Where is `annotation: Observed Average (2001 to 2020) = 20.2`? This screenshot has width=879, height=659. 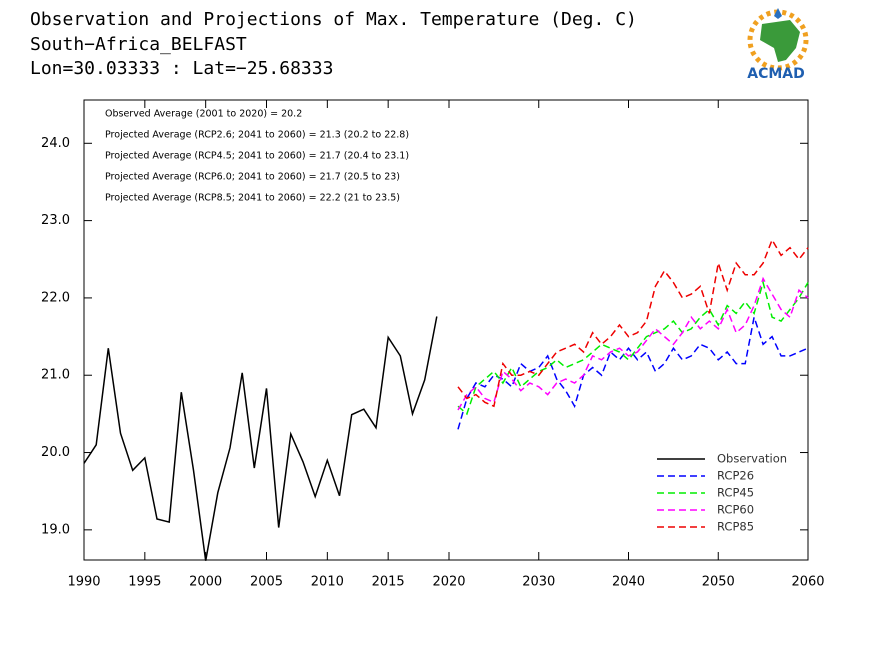
annotation: Observed Average (2001 to 2020) = 20.2 is located at coordinates (203, 114).